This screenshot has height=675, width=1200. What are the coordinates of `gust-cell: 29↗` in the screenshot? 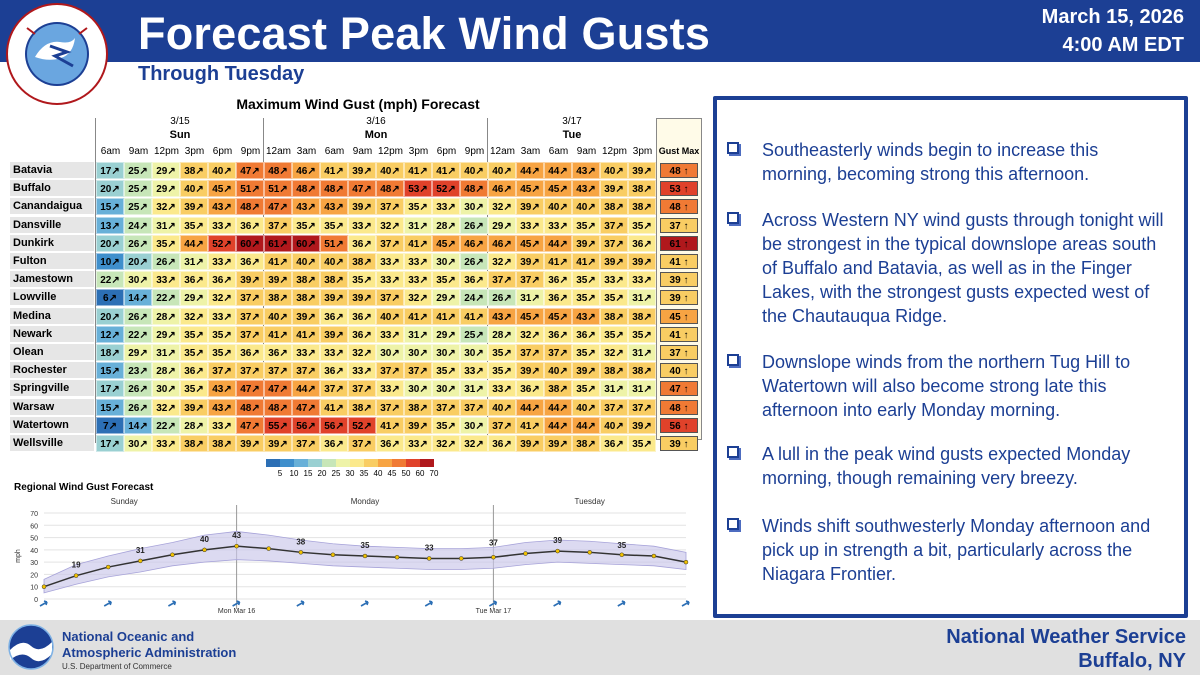 It's located at (166, 189).